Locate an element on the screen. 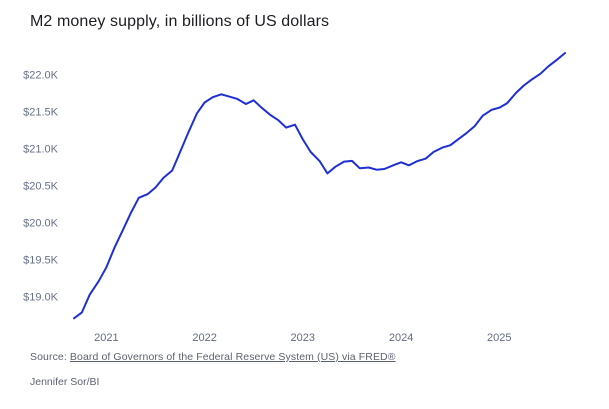  x-axis-tick-label: 2021 is located at coordinates (106, 338).